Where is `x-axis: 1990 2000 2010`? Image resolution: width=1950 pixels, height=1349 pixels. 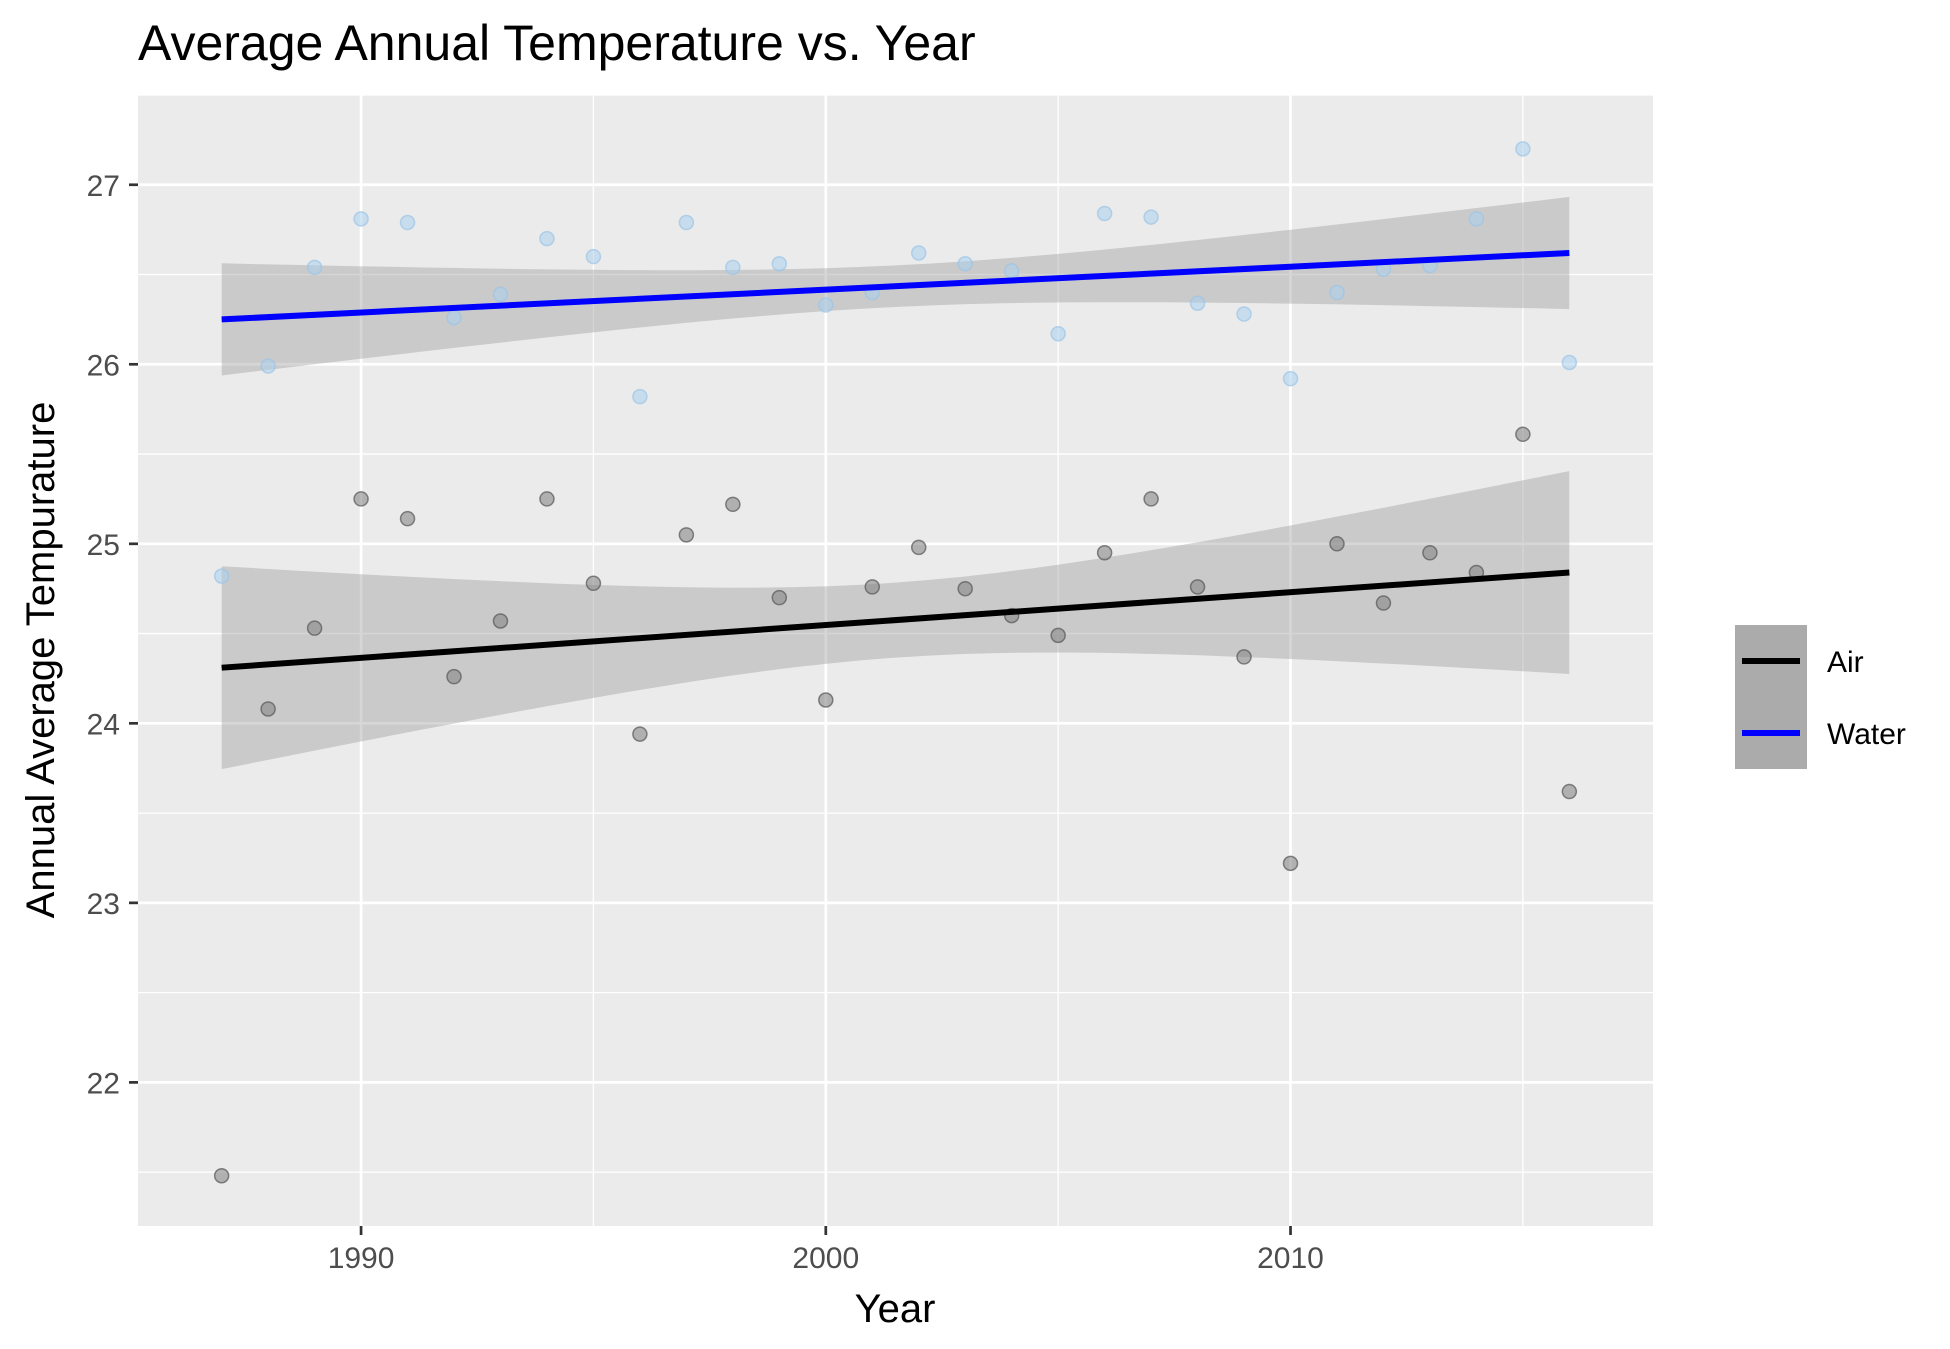 x-axis: 1990 2000 2010 is located at coordinates (826, 1250).